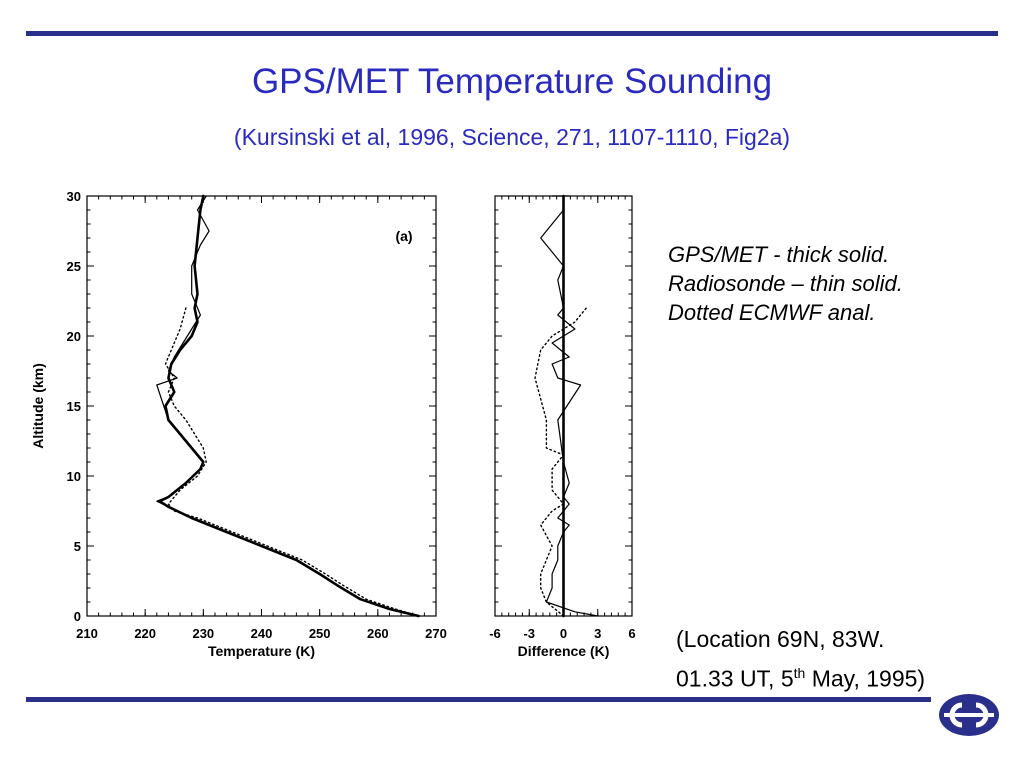 The height and width of the screenshot is (768, 1024). Describe the element at coordinates (262, 633) in the screenshot. I see `temperature-xtick-label: 240` at that location.